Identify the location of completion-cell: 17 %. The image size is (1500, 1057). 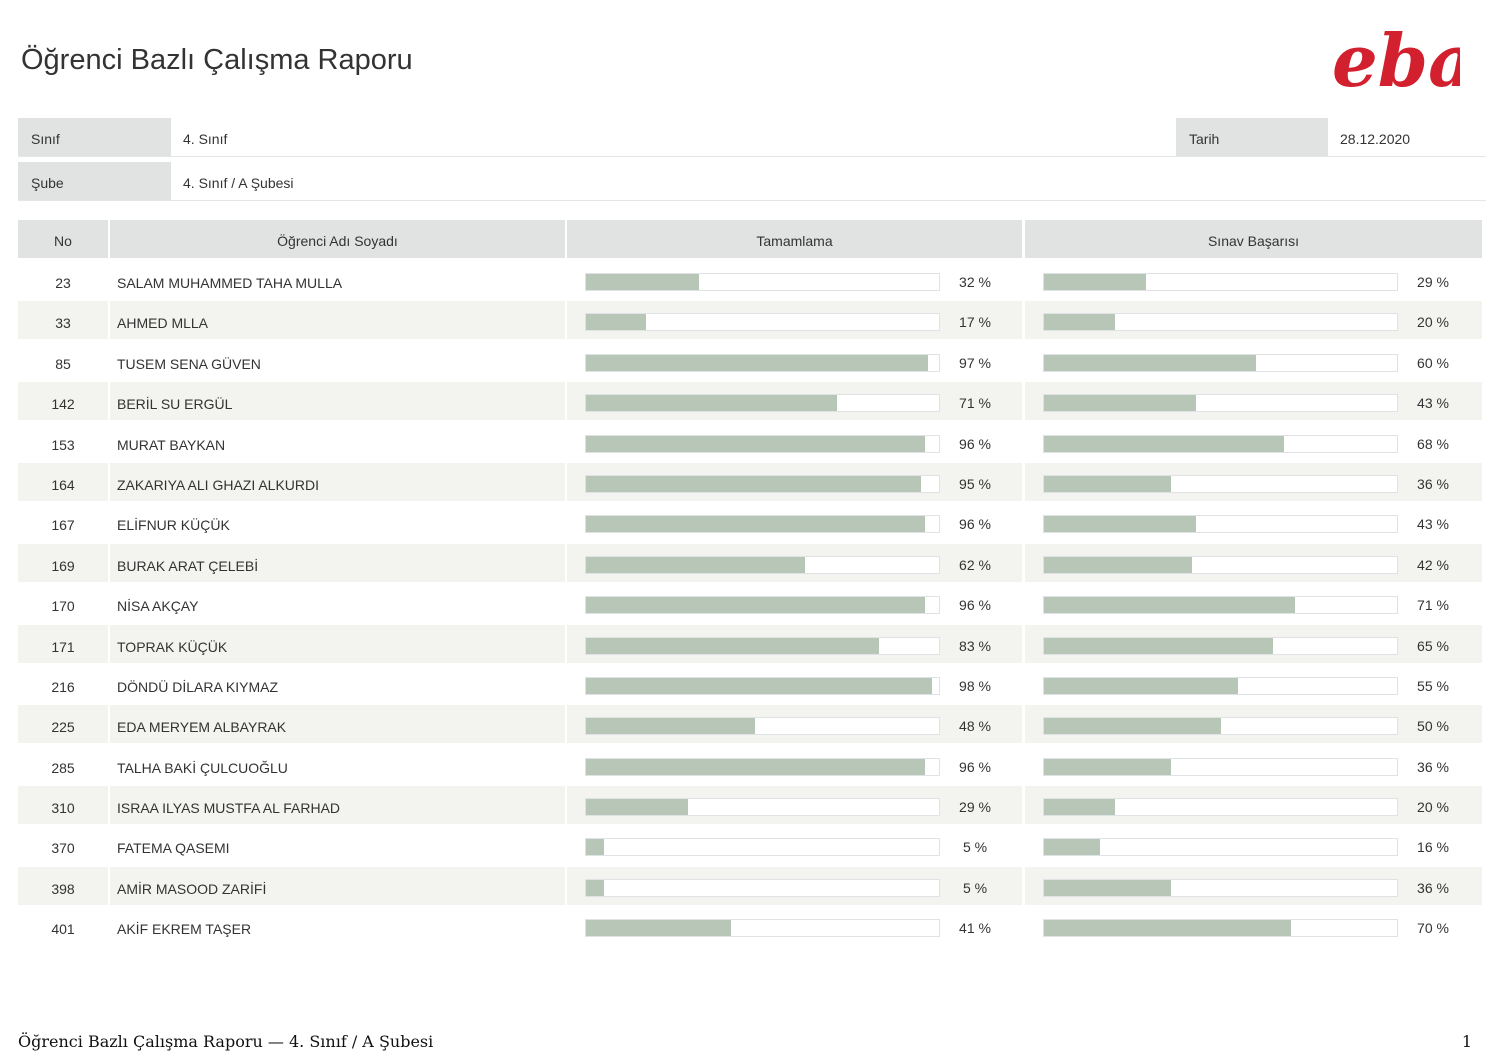
(794, 320).